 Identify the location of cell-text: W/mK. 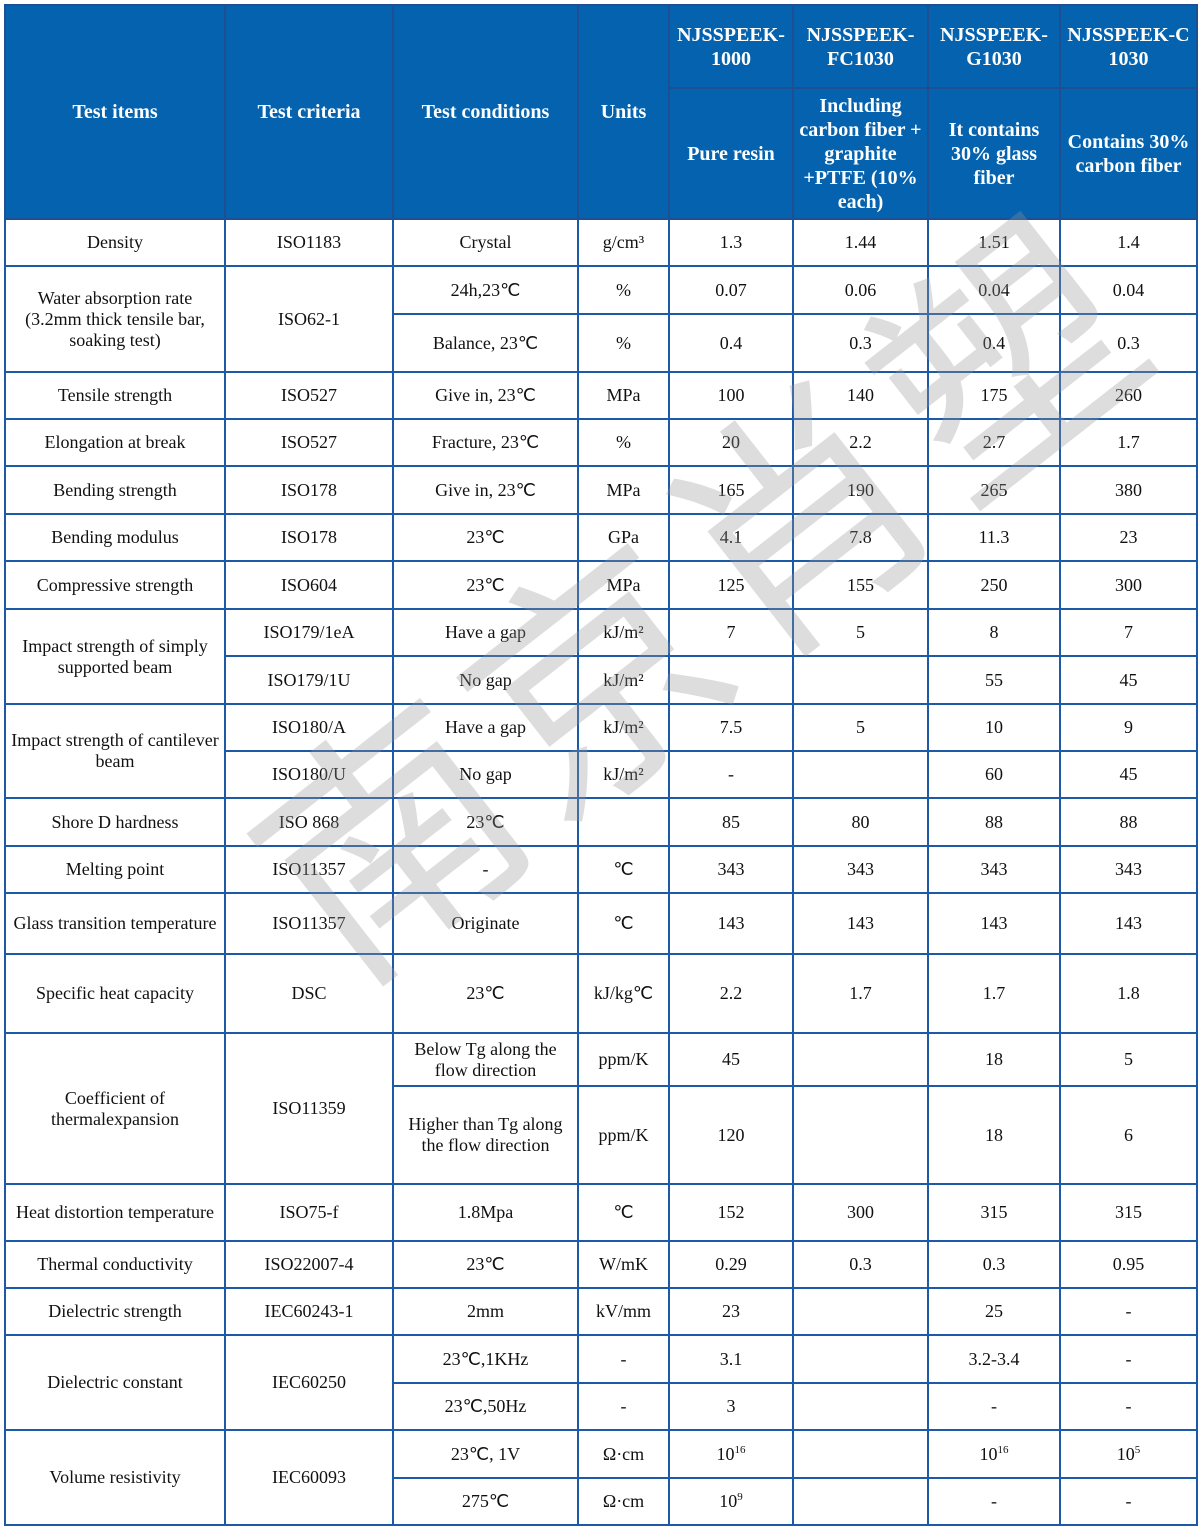
(623, 1264).